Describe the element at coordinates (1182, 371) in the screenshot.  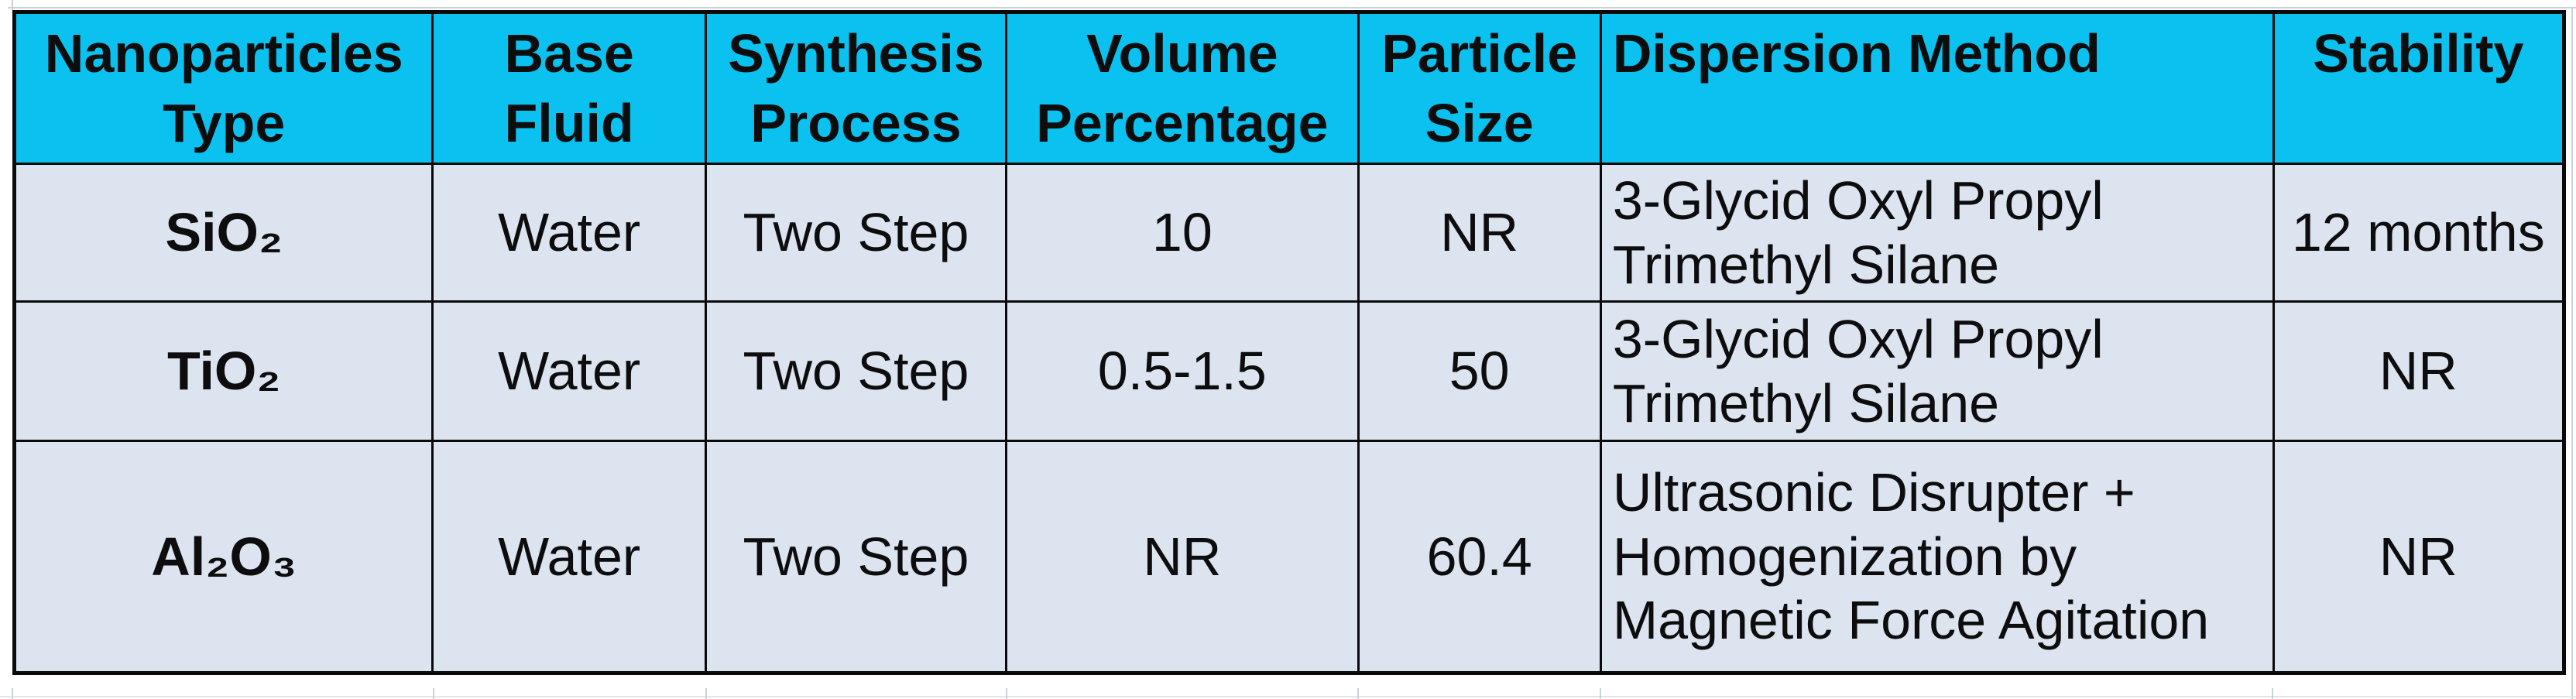
I see `cell-volume-percentage: 0.5-1.5` at that location.